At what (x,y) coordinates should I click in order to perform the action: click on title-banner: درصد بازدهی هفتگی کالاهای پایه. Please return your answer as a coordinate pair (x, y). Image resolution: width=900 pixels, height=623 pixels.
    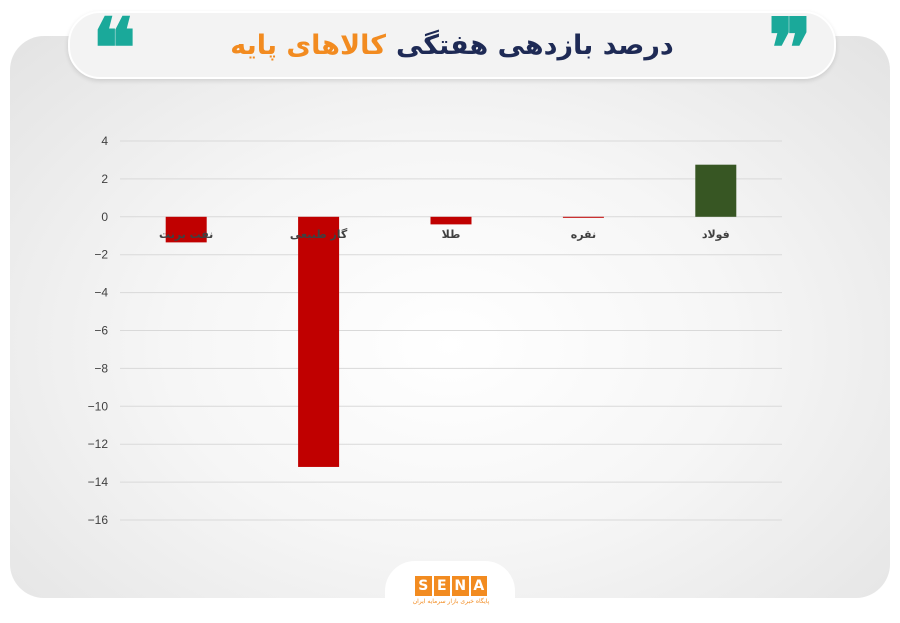
    Looking at the image, I should click on (452, 45).